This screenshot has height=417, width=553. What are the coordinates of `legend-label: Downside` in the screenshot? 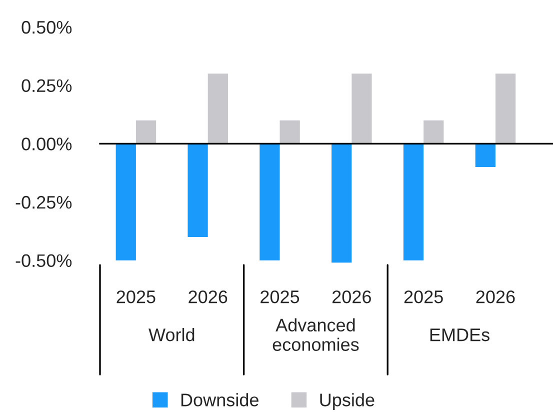 It's located at (219, 399).